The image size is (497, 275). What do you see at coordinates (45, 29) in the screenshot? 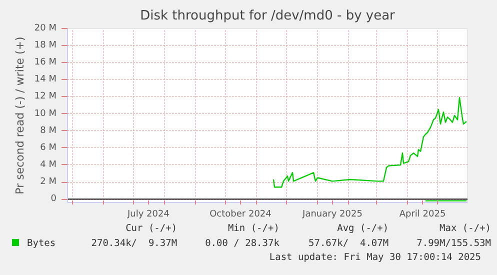
I see `y-tick-label: 20 M` at bounding box center [45, 29].